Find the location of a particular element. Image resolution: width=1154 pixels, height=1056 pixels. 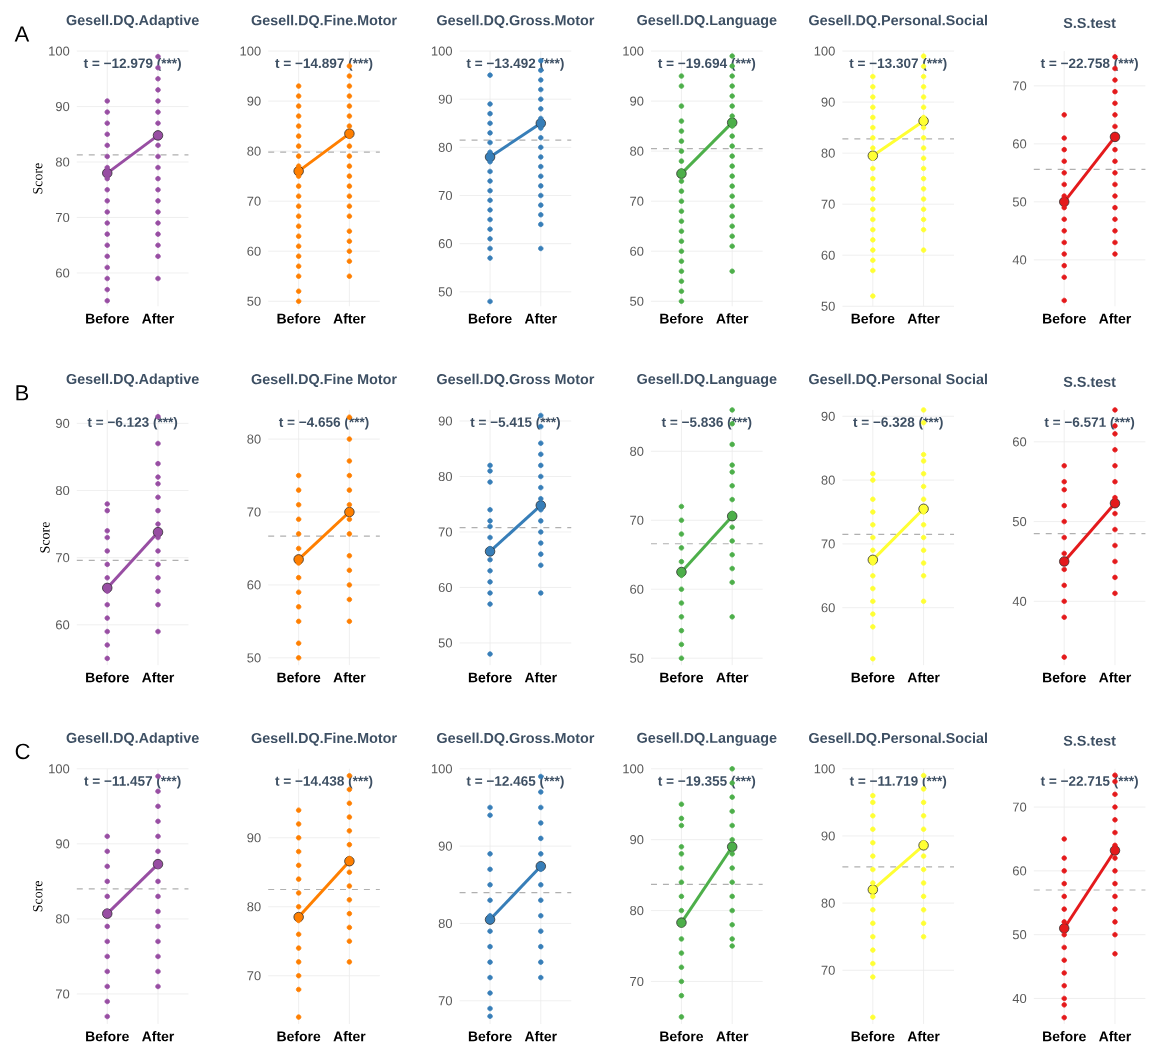

annotation: t = −6.328 (***) is located at coordinates (898, 423).